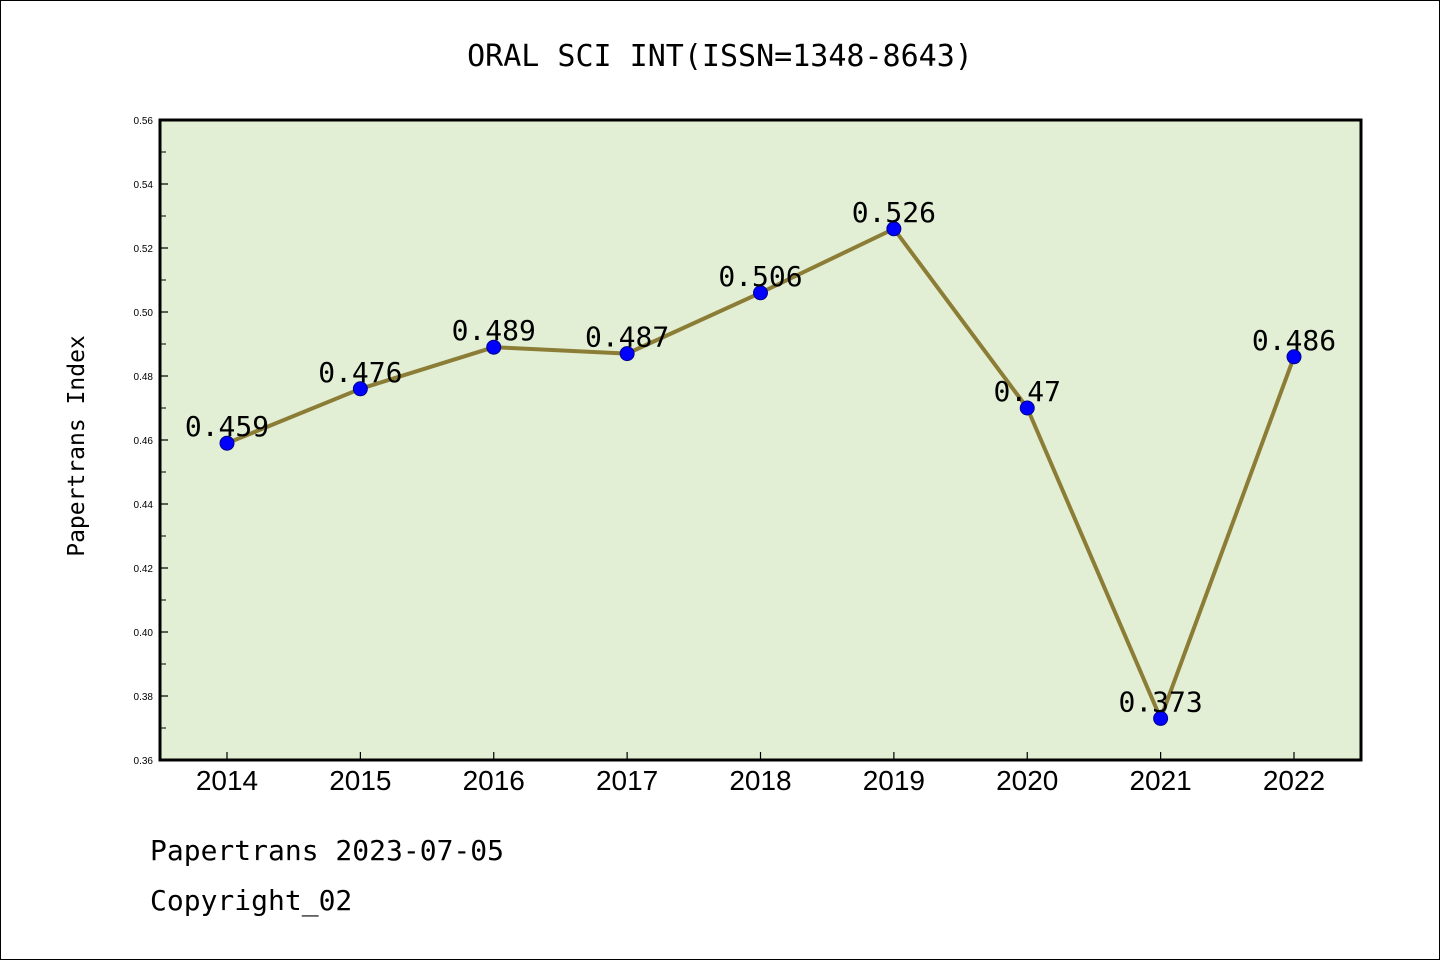  What do you see at coordinates (760, 780) in the screenshot?
I see `x-tick-label: 2018` at bounding box center [760, 780].